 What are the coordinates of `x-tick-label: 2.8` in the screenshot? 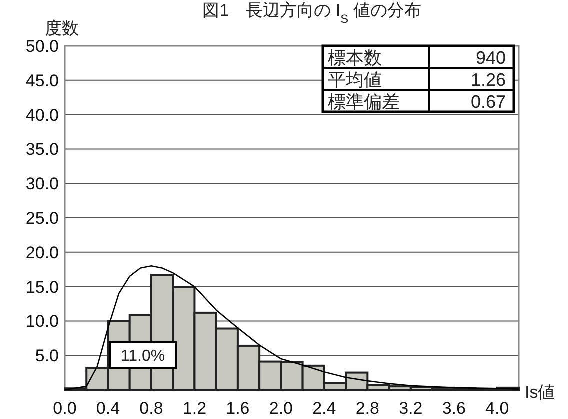 It's located at (368, 408).